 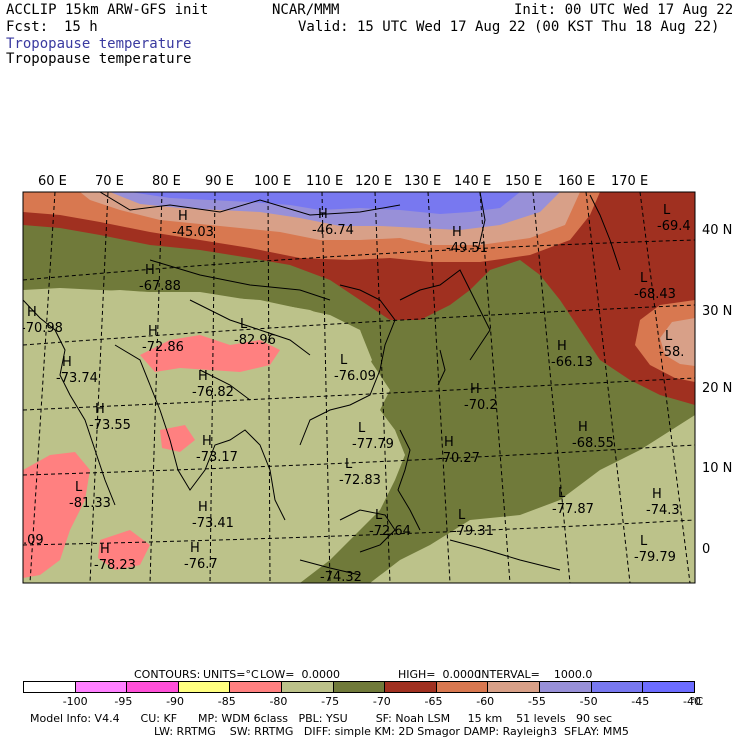 What do you see at coordinates (115, 565) in the screenshot?
I see `pressure-center-value: -78.23` at bounding box center [115, 565].